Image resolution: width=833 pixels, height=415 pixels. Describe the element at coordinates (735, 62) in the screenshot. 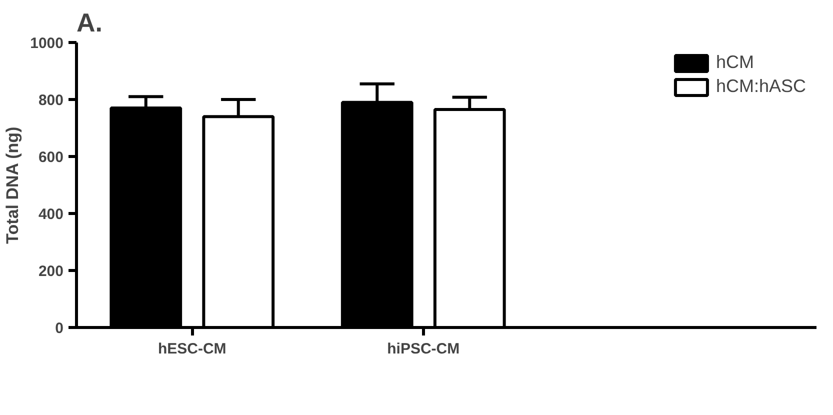

I see `legend-label: hCM` at that location.